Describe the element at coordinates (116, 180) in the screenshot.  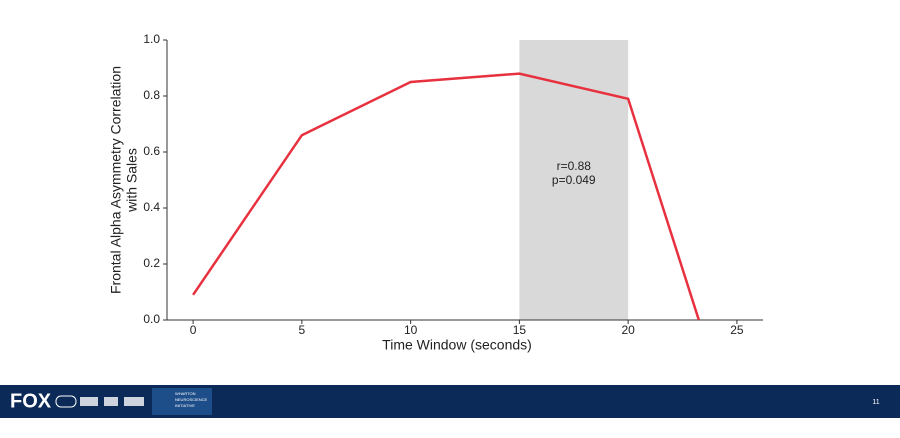
I see `y-axis-label: Frontal Alpha Asymmetry Correlation` at that location.